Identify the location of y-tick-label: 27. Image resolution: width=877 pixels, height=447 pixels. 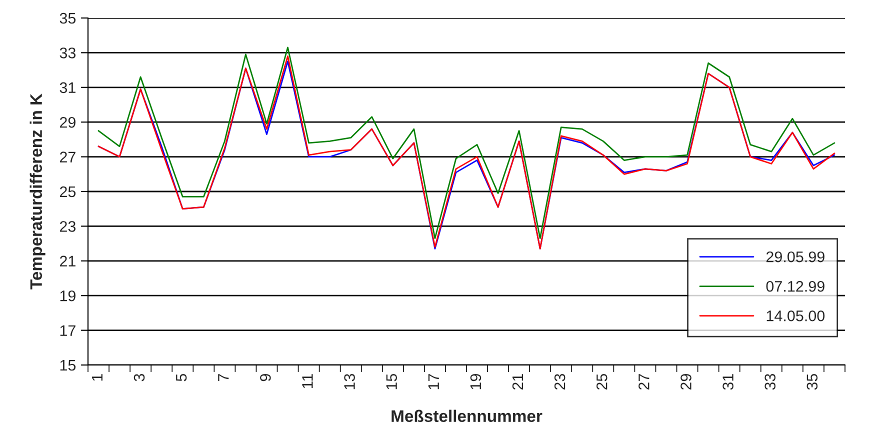
(68, 157).